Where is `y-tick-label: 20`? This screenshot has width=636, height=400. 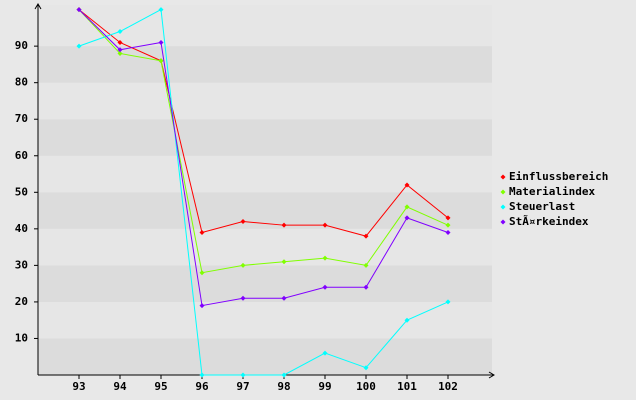 y-tick-label: 20 is located at coordinates (21, 301).